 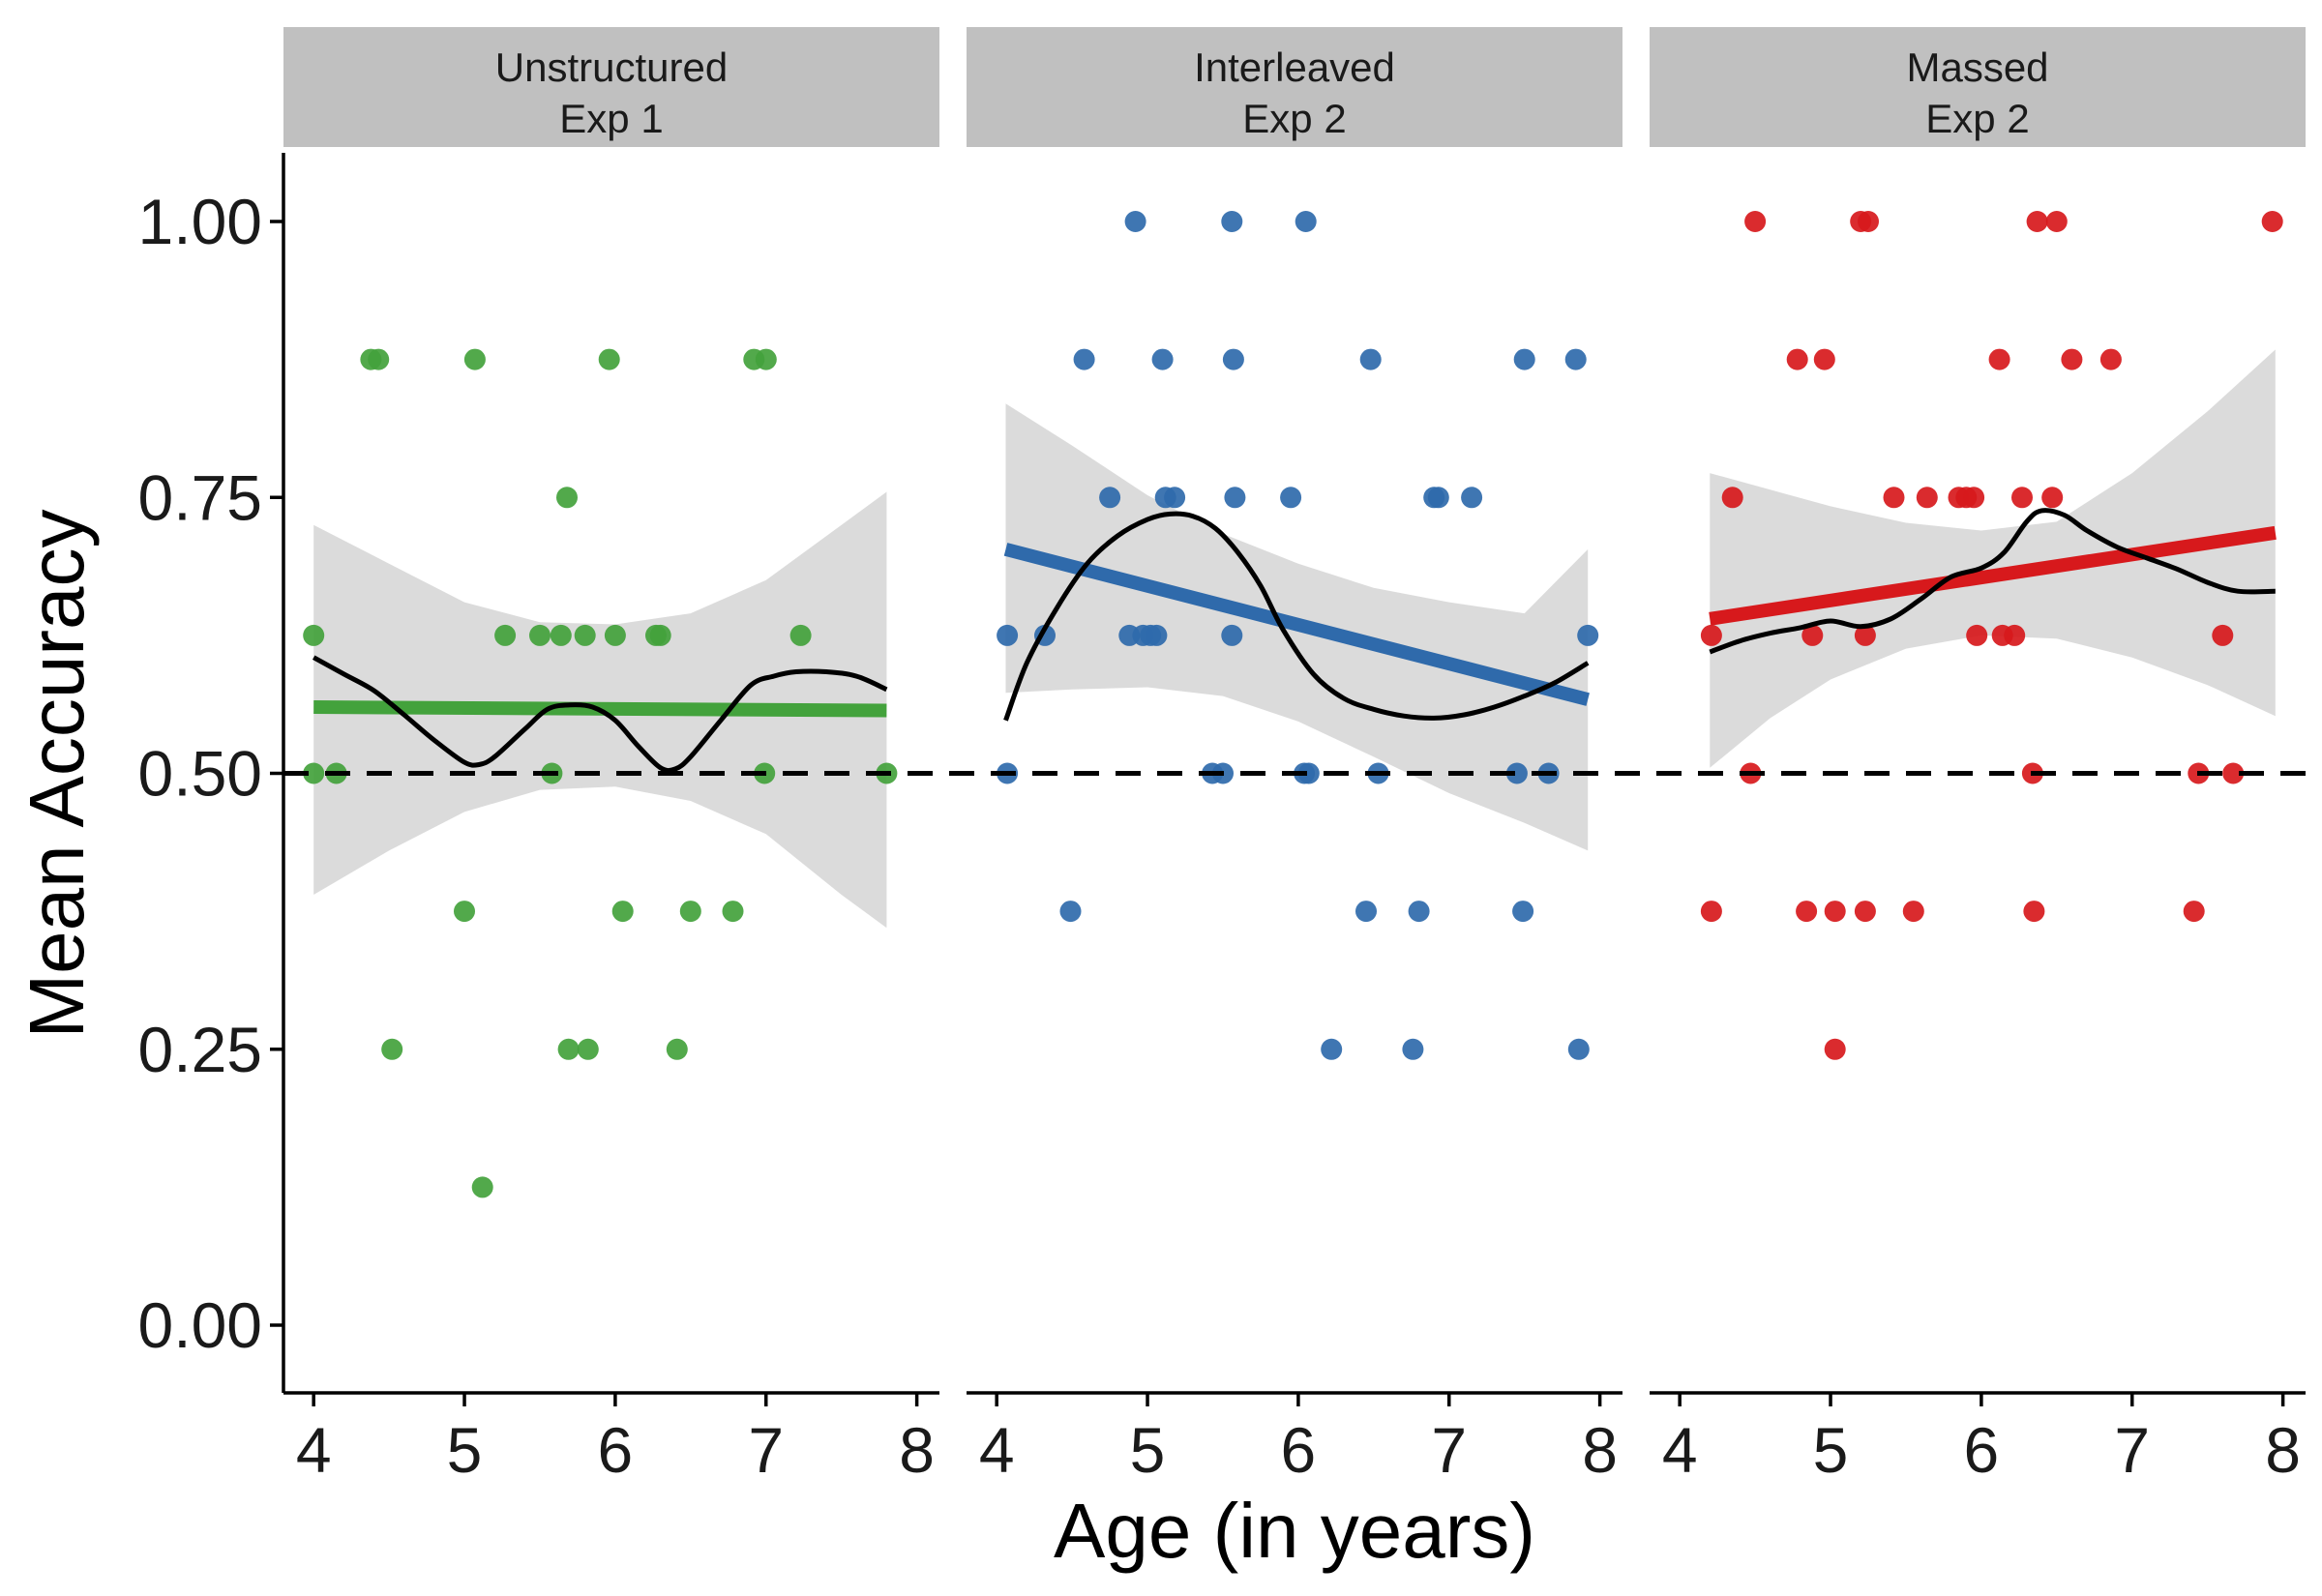 What do you see at coordinates (200, 1325) in the screenshot?
I see `y-tick-label: 0.00` at bounding box center [200, 1325].